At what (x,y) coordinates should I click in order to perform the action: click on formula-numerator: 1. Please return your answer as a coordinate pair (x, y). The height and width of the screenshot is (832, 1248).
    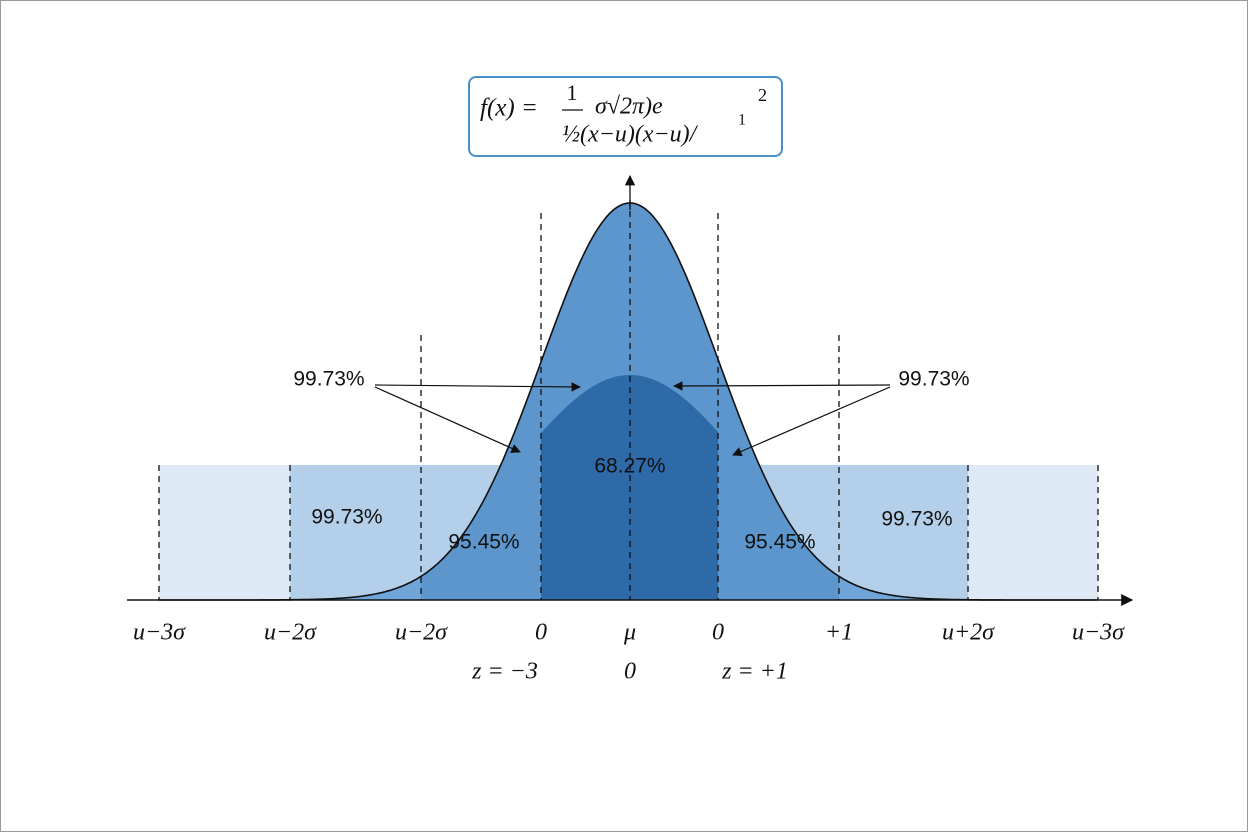
    Looking at the image, I should click on (572, 92).